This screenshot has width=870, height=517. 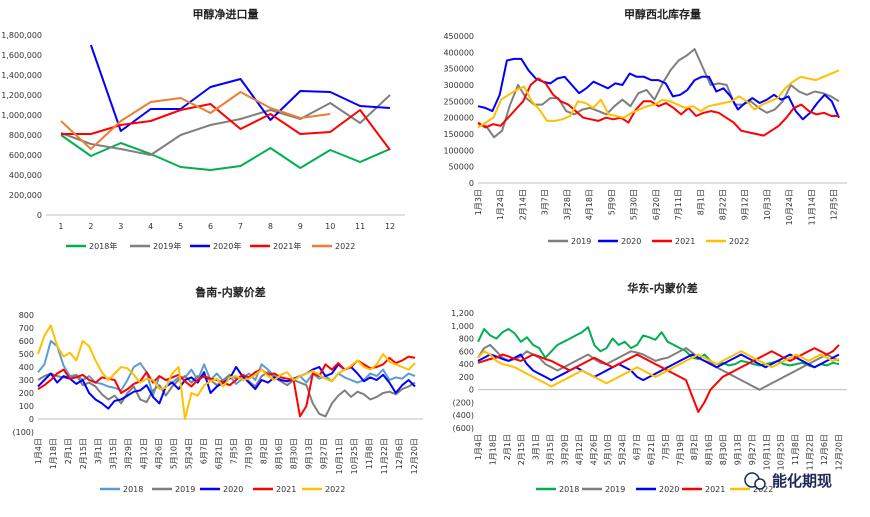 What do you see at coordinates (760, 484) in the screenshot?
I see `wechat-icon-inner` at bounding box center [760, 484].